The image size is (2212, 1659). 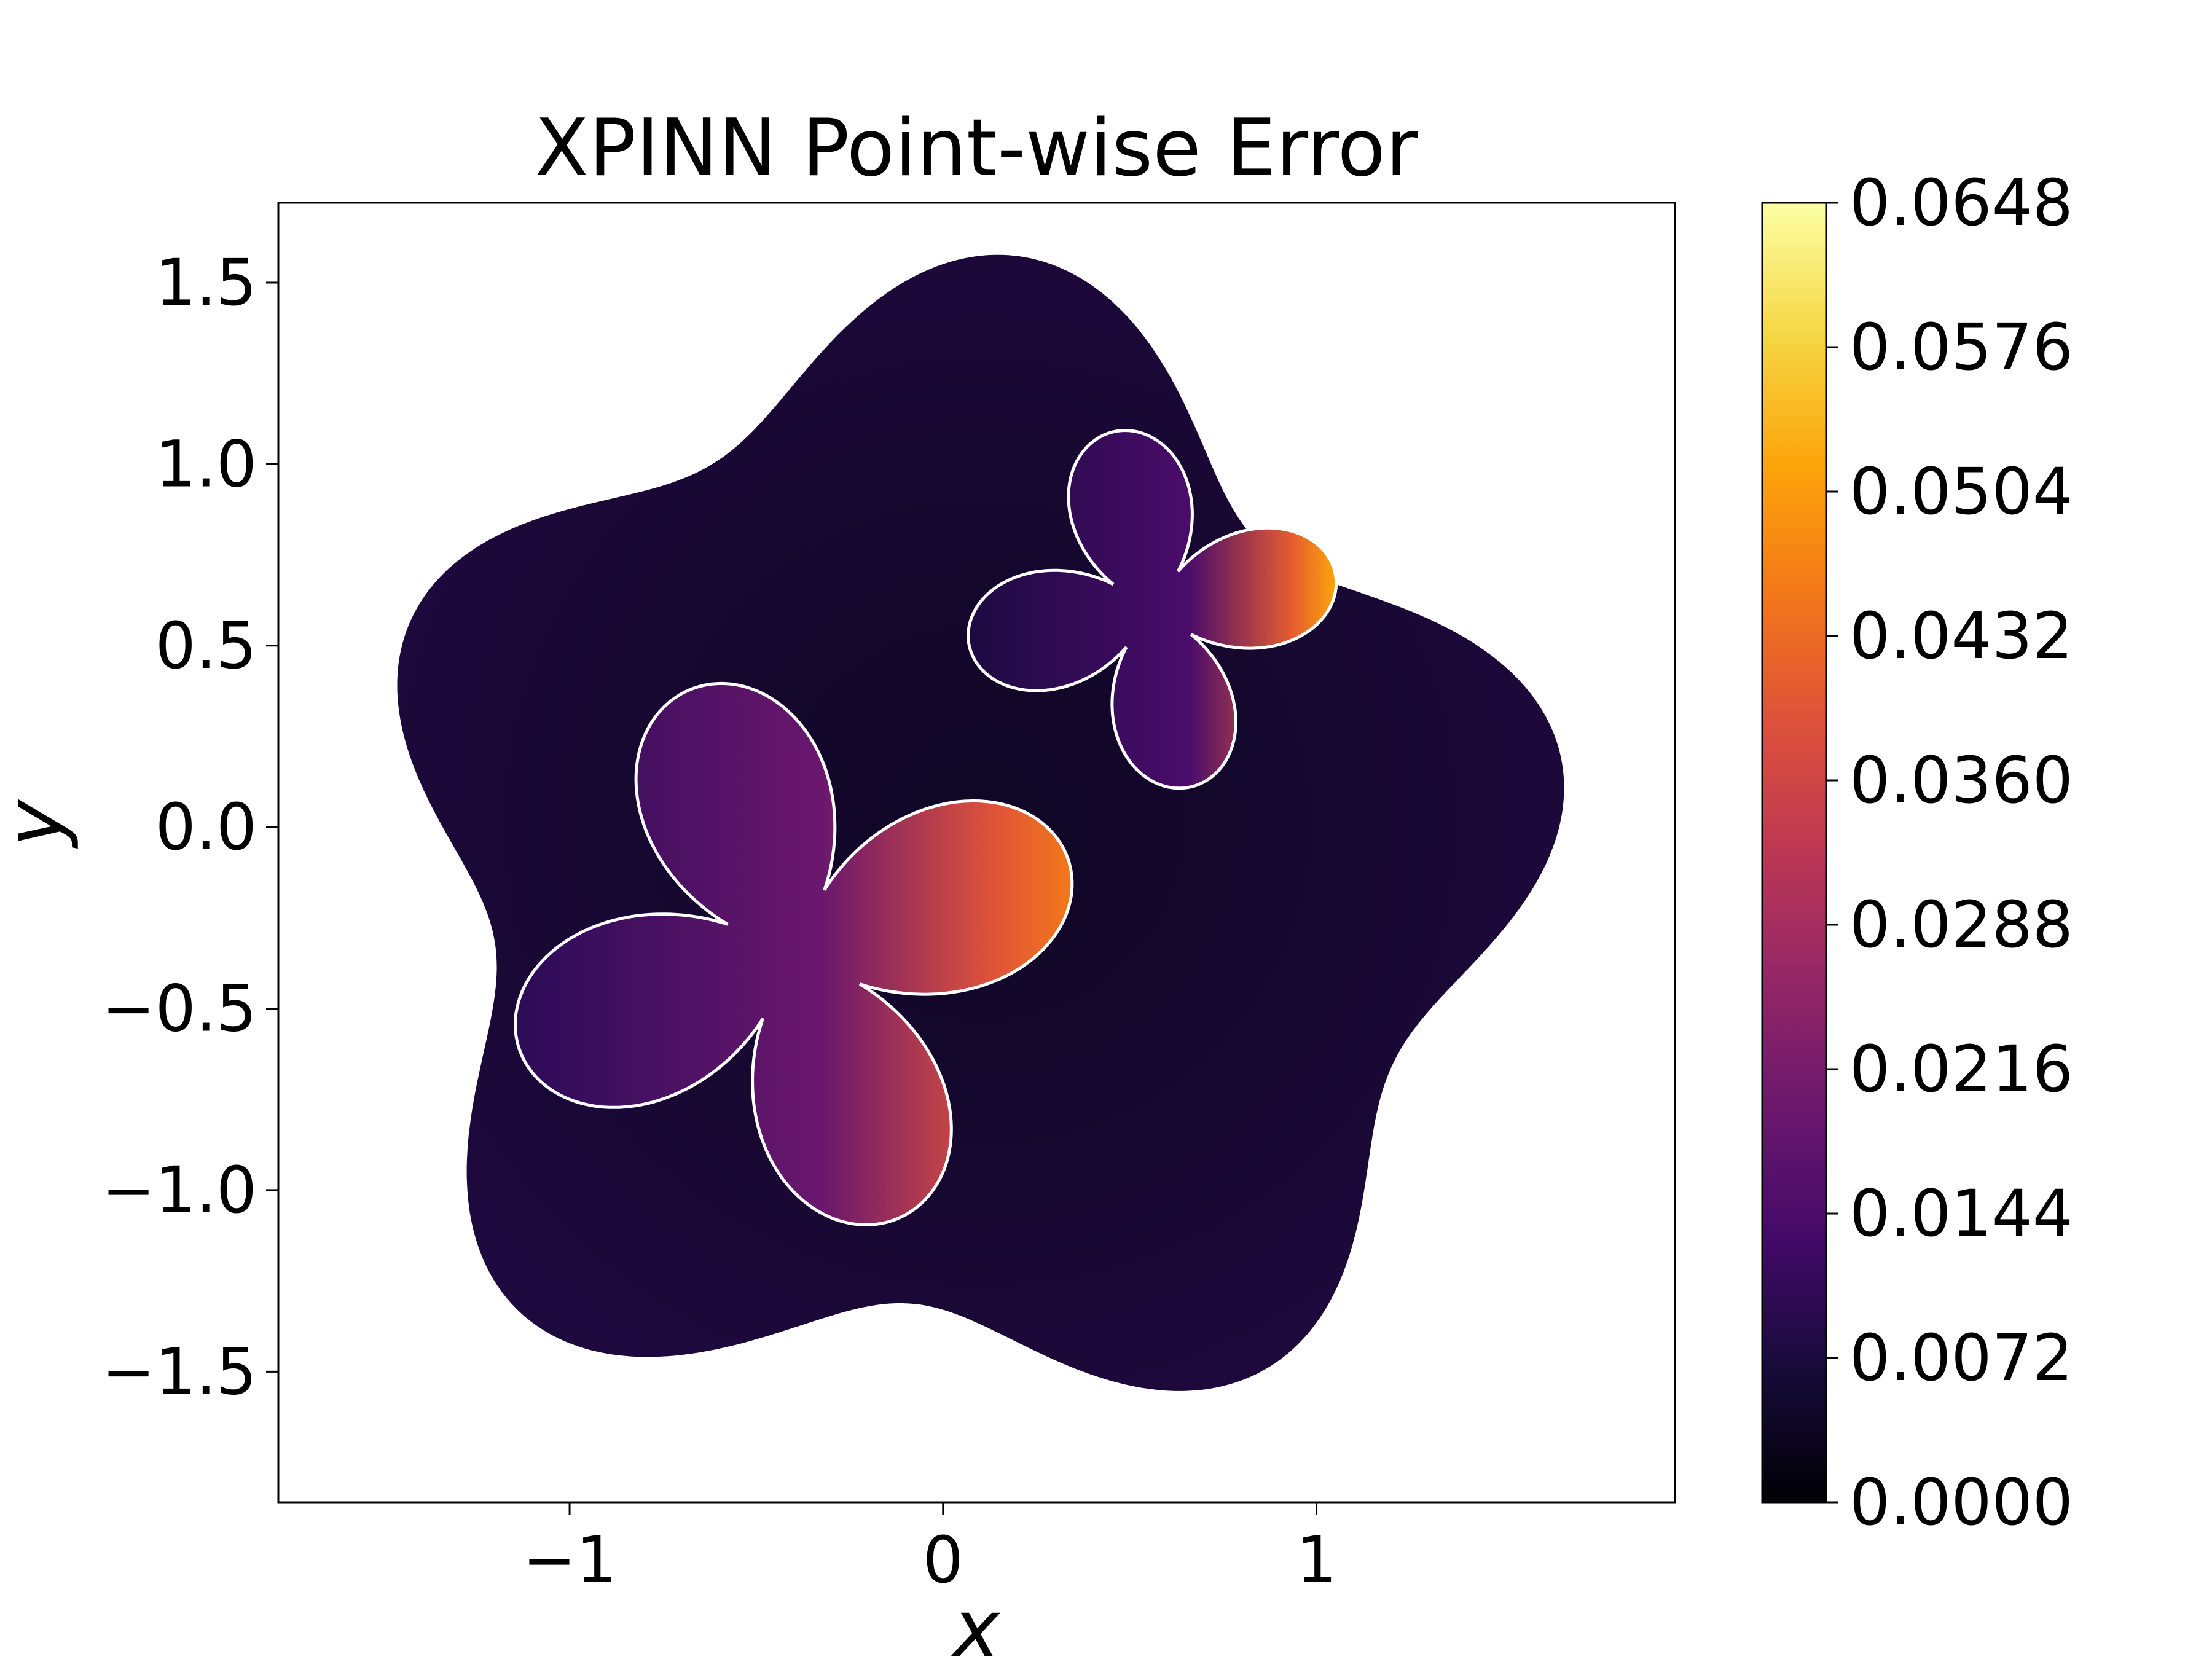 I want to click on colorbar, so click(x=1794, y=853).